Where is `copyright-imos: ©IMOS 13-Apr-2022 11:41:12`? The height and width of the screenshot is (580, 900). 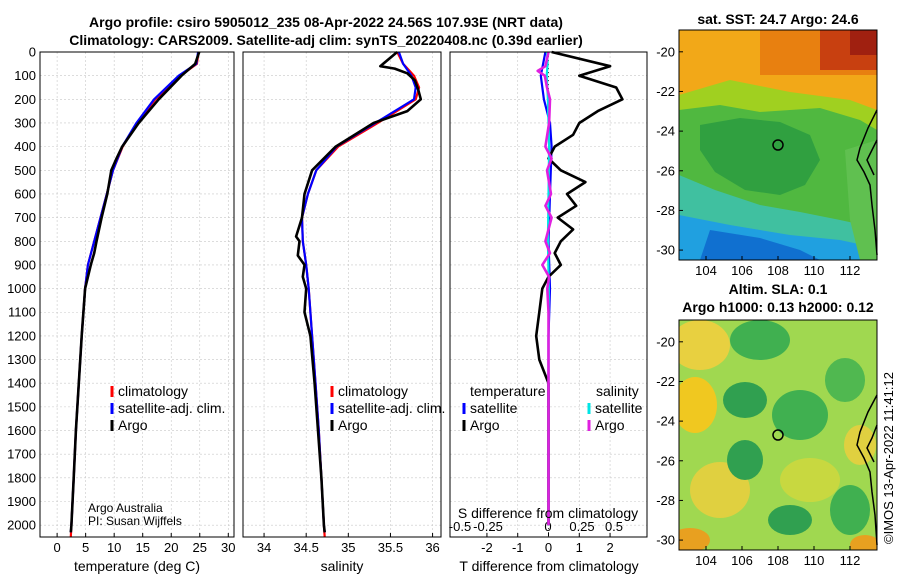 copyright-imos: ©IMOS 13-Apr-2022 11:41:12 is located at coordinates (888, 458).